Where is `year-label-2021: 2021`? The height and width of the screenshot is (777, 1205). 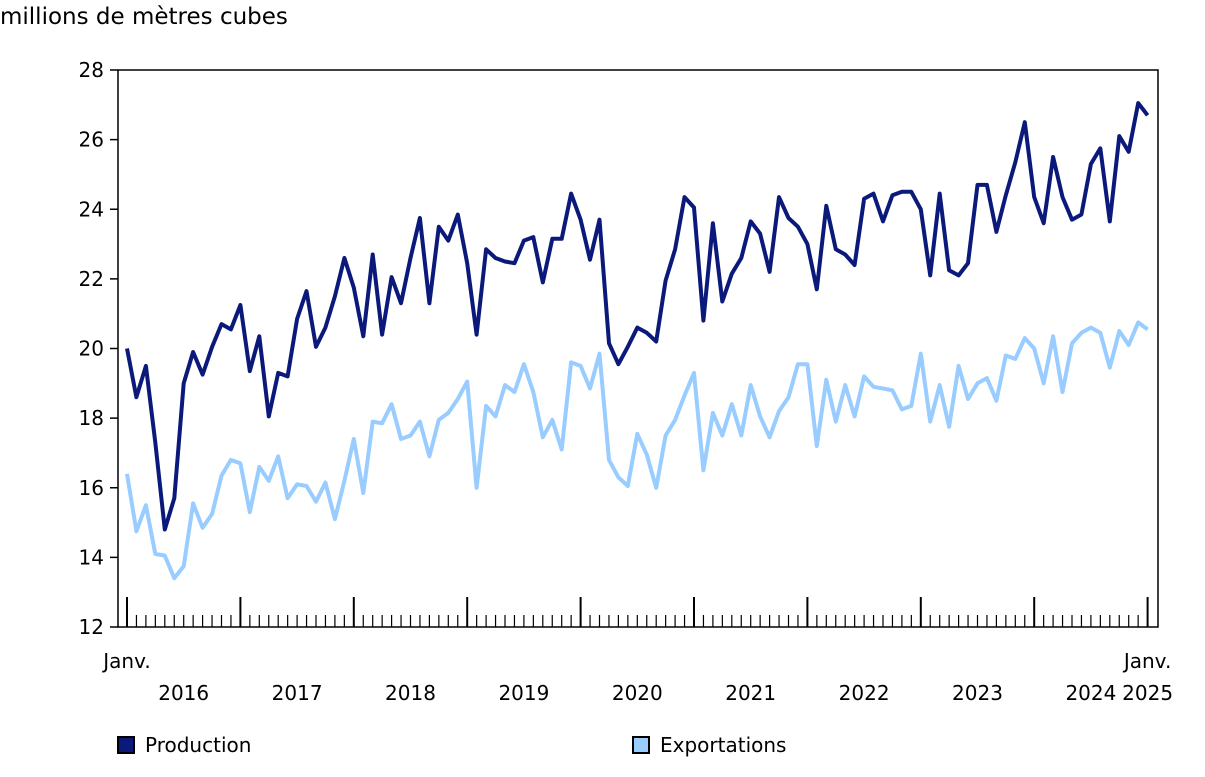
year-label-2021: 2021 is located at coordinates (750, 693).